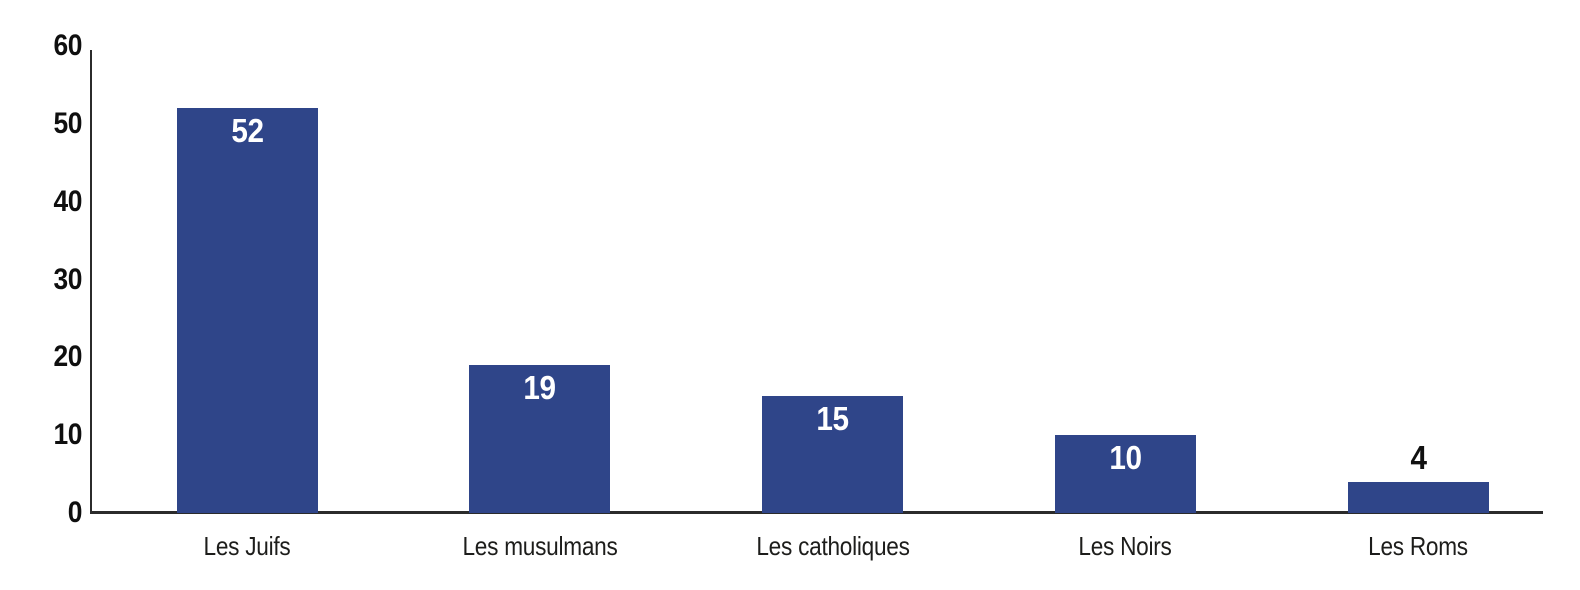 The width and height of the screenshot is (1580, 590). What do you see at coordinates (832, 454) in the screenshot?
I see `bar-les-catholiques` at bounding box center [832, 454].